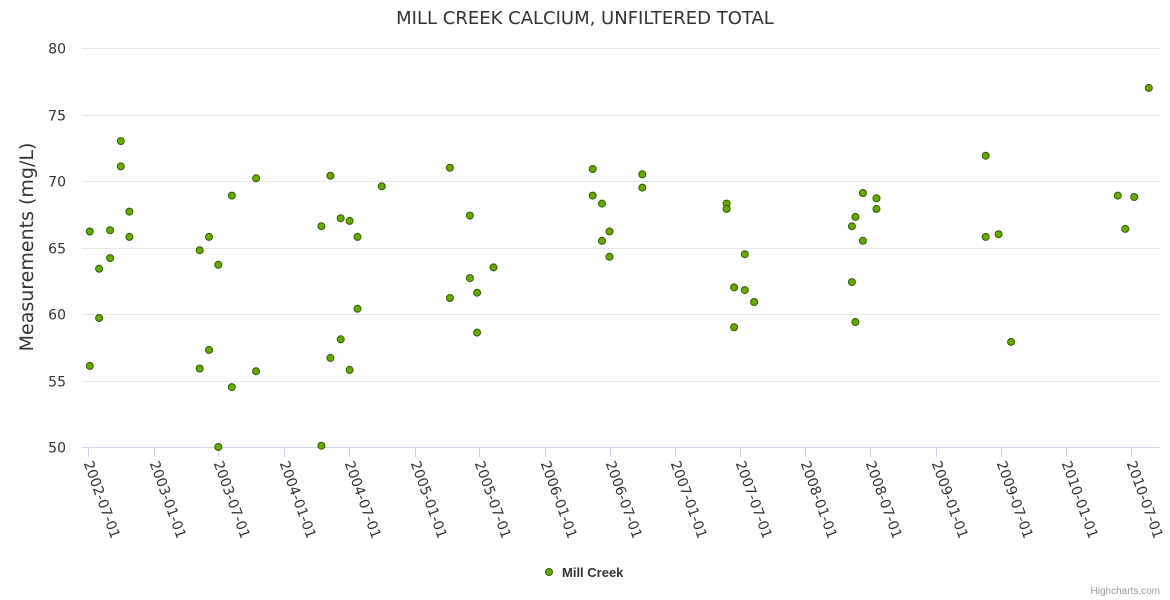 The width and height of the screenshot is (1170, 600). I want to click on y-tick-label: 65, so click(57, 250).